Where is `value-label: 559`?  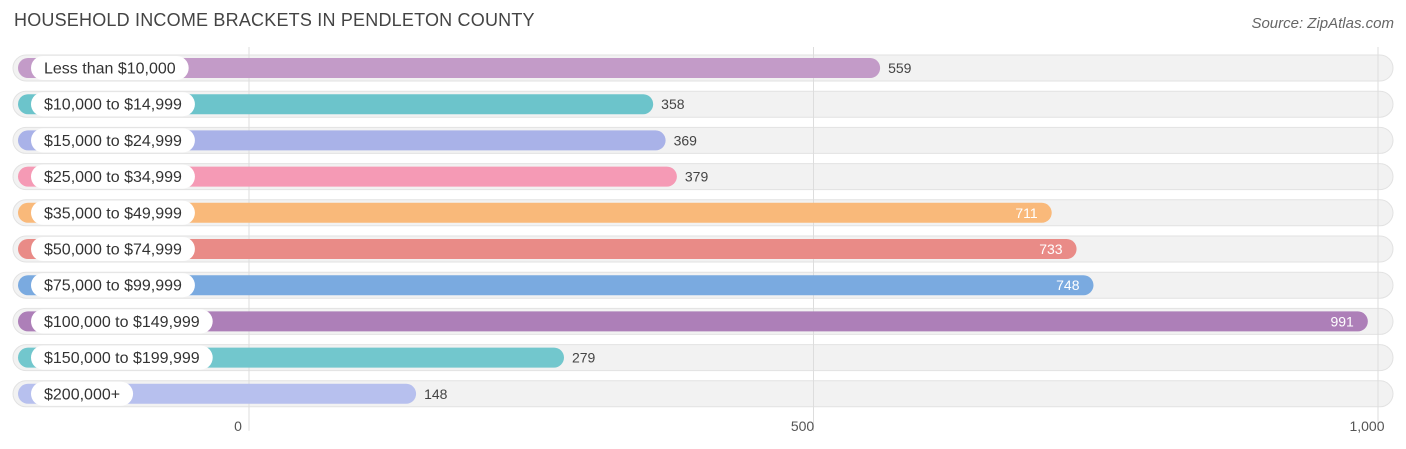 value-label: 559 is located at coordinates (900, 68).